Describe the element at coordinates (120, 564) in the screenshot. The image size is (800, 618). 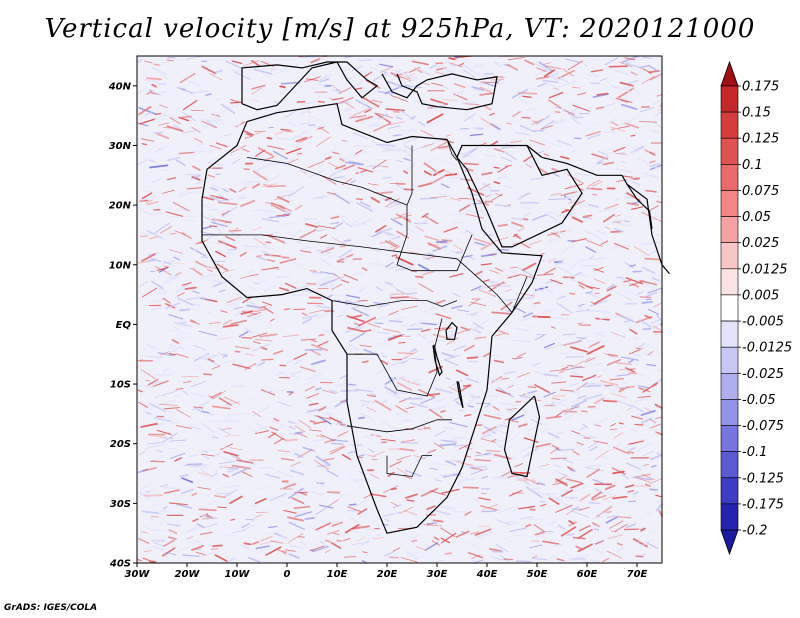
I see `lat-tick-label: 40S` at that location.